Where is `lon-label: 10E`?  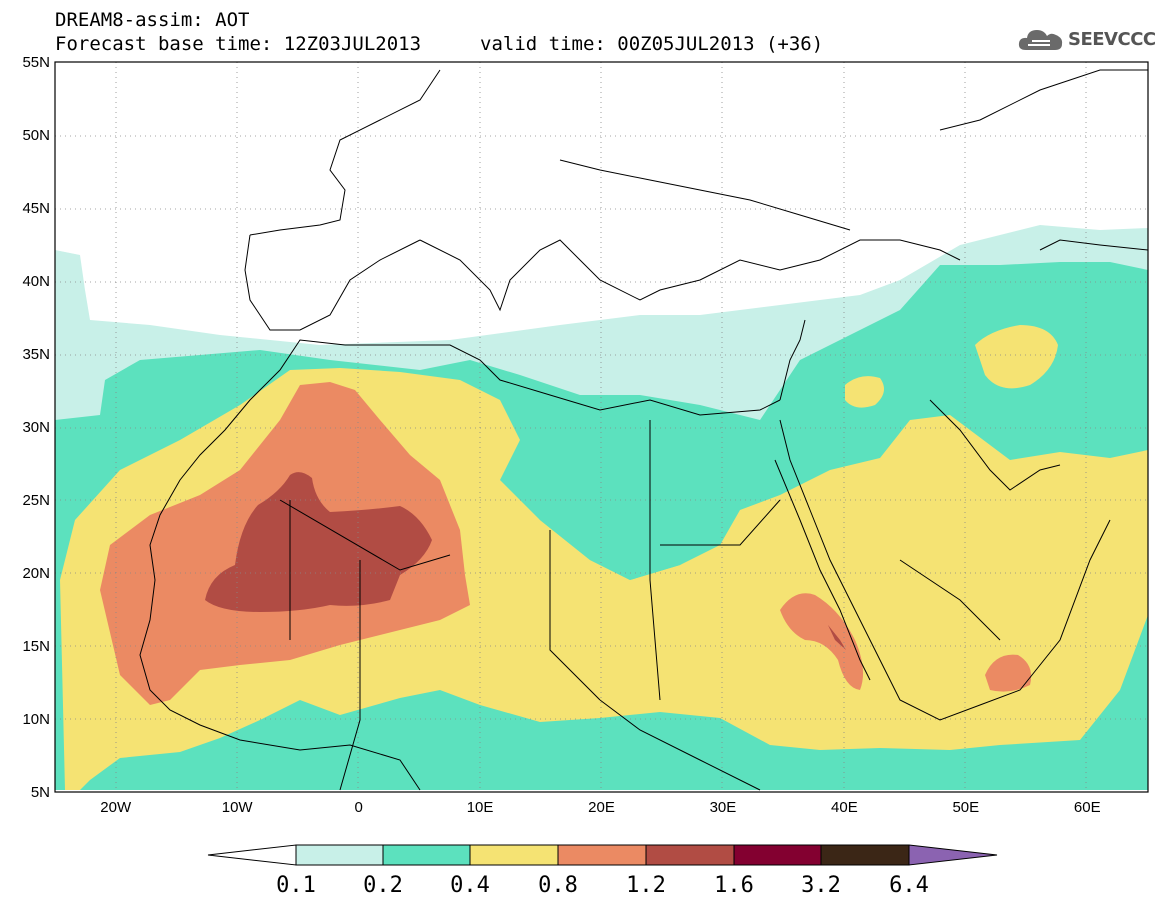 lon-label: 10E is located at coordinates (480, 807).